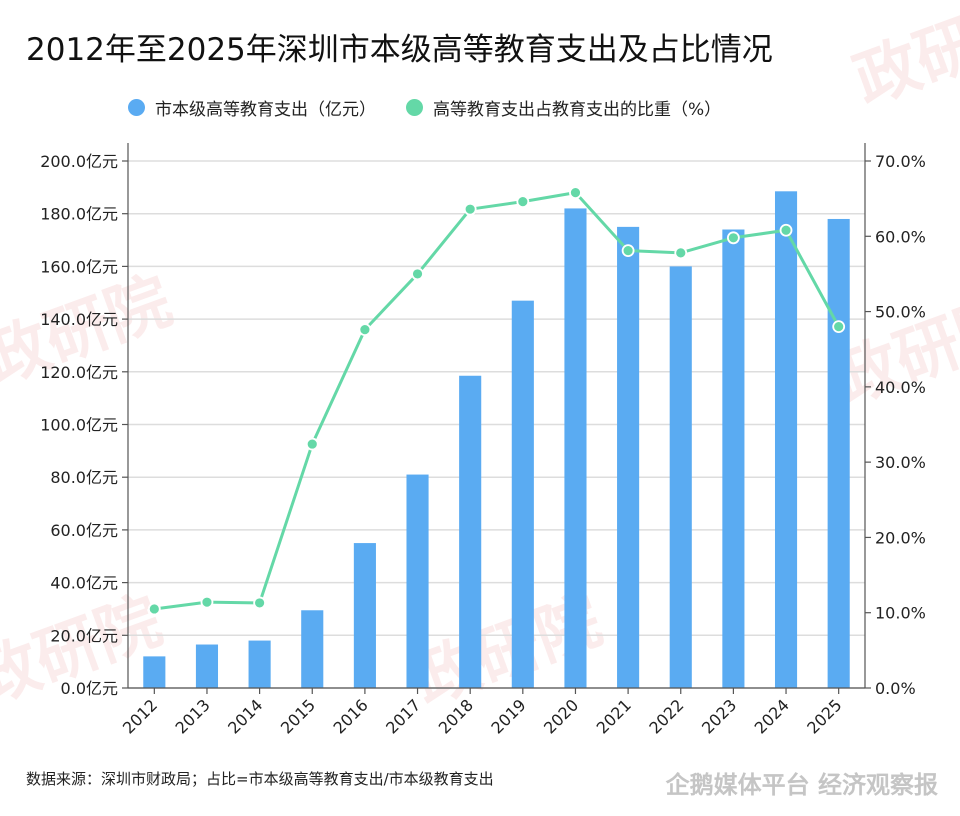 Image resolution: width=960 pixels, height=816 pixels. What do you see at coordinates (900, 387) in the screenshot?
I see `y-right-tick-label: 40.0%` at bounding box center [900, 387].